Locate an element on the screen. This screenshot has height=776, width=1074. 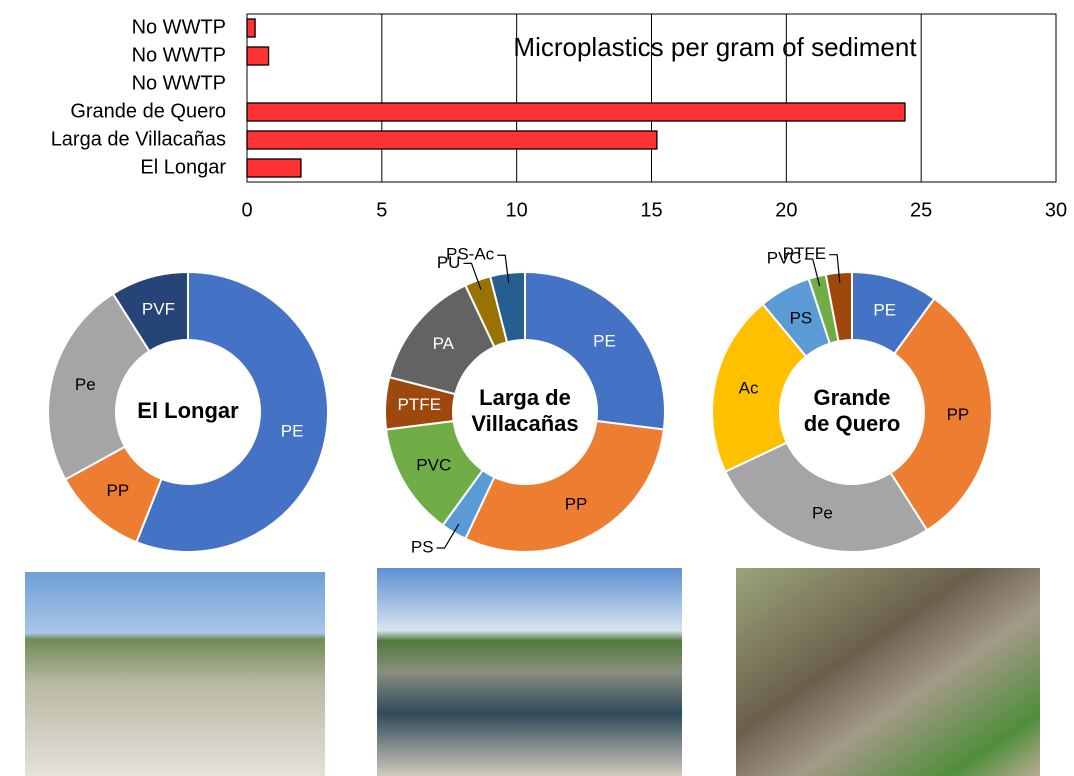
slice-label: PU is located at coordinates (449, 262).